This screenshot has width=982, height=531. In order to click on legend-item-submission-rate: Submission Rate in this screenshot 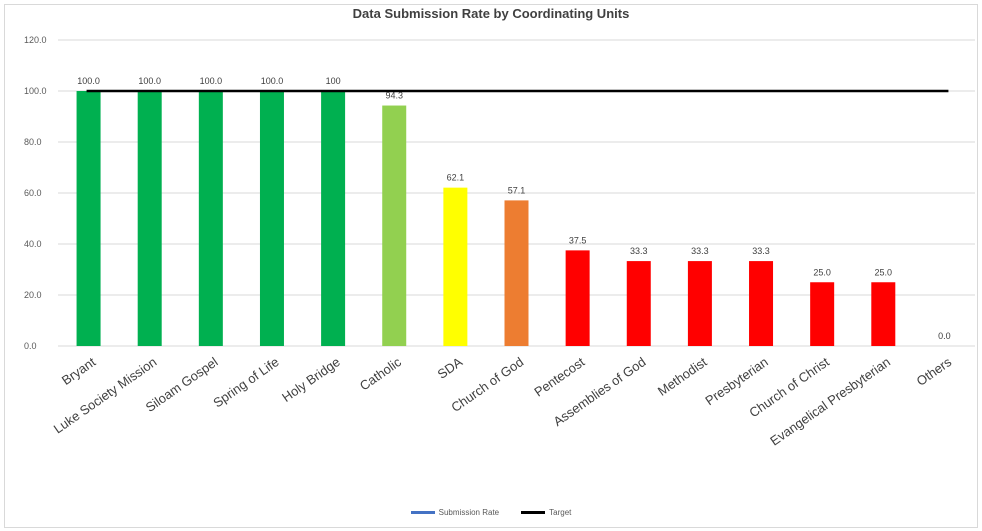, I will do `click(455, 512)`.